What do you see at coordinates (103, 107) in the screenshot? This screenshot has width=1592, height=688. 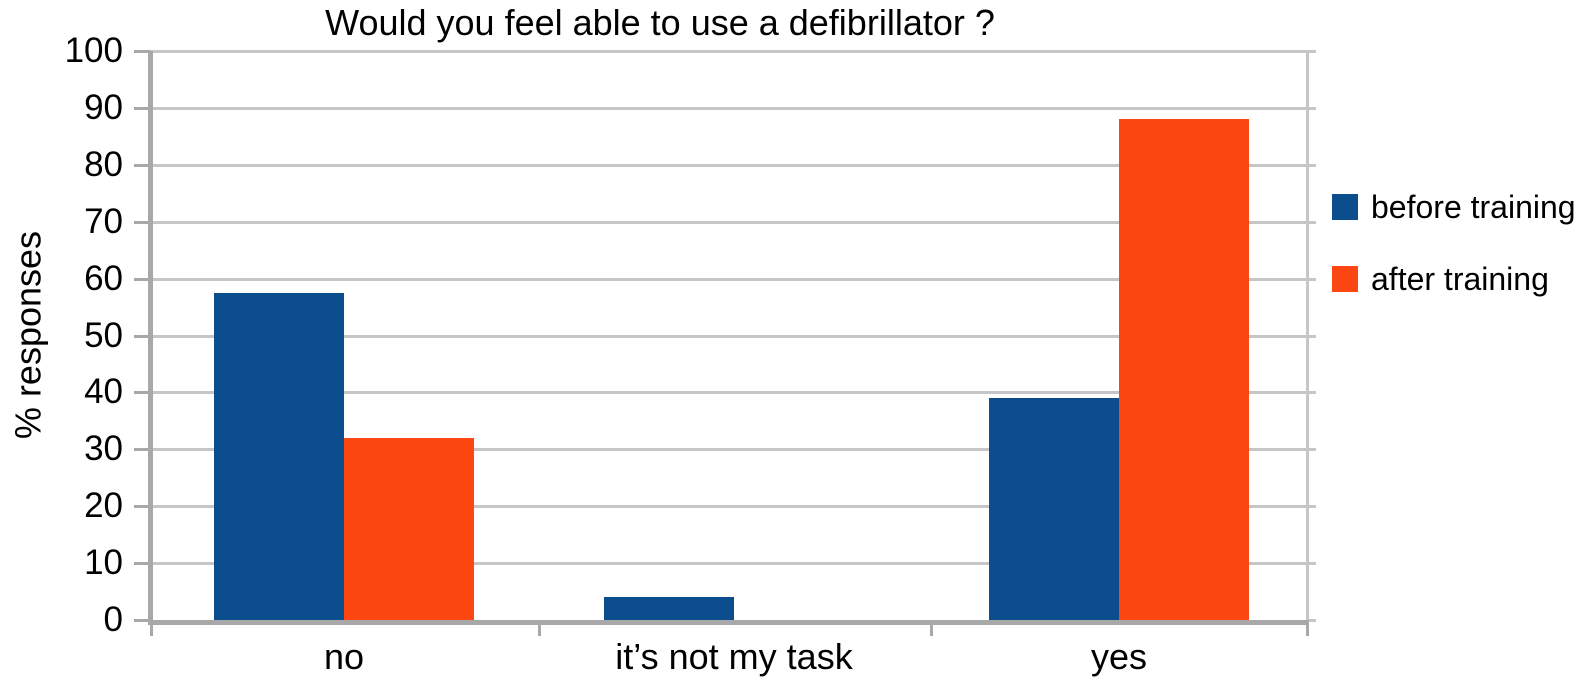 I see `y-tick-label-90: 90` at bounding box center [103, 107].